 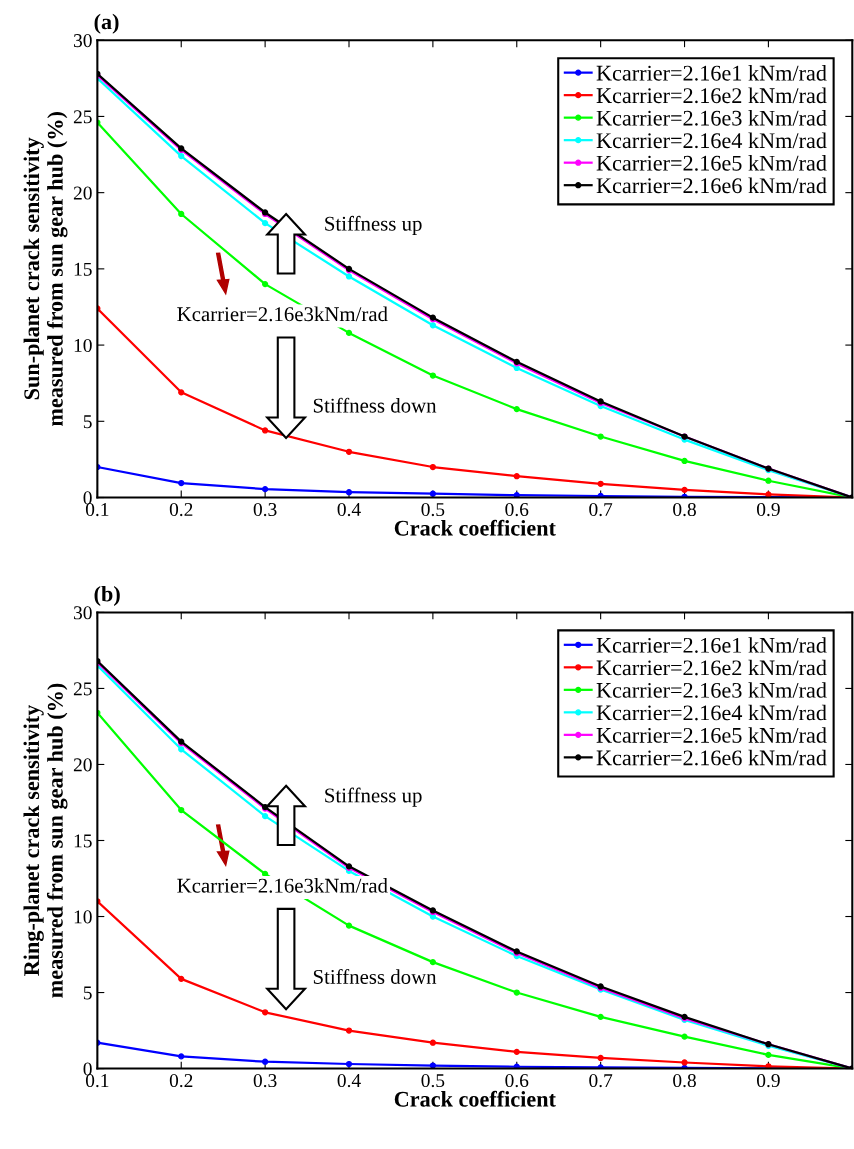 What do you see at coordinates (45, 840) in the screenshot?
I see `y-axis-title: Ring-planet crack sensitivity measured from sun gear hub (%)` at bounding box center [45, 840].